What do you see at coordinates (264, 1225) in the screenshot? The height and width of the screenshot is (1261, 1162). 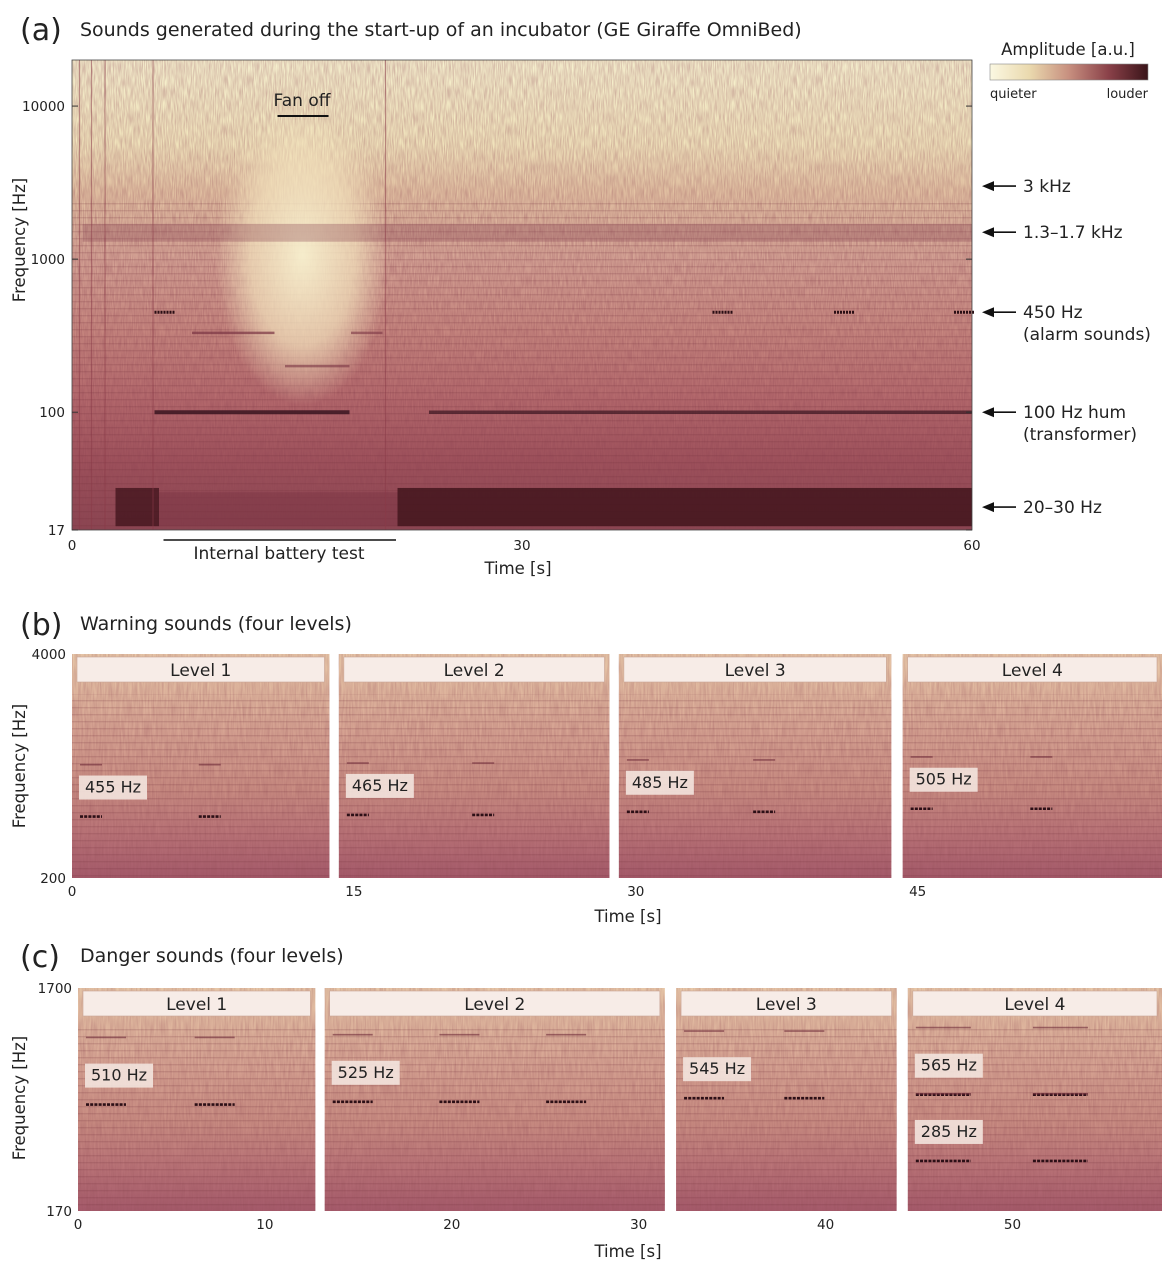 I see `x-tick-label: 10` at bounding box center [264, 1225].